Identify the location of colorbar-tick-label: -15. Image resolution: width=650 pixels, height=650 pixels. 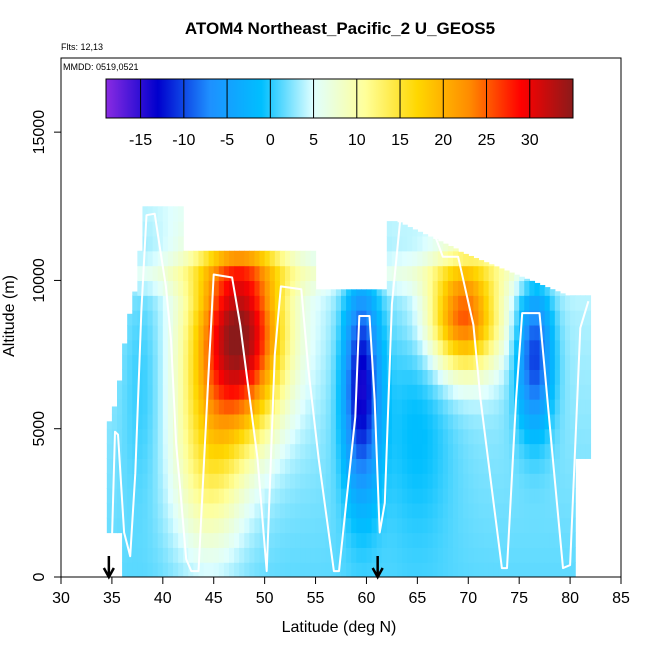
(140, 140).